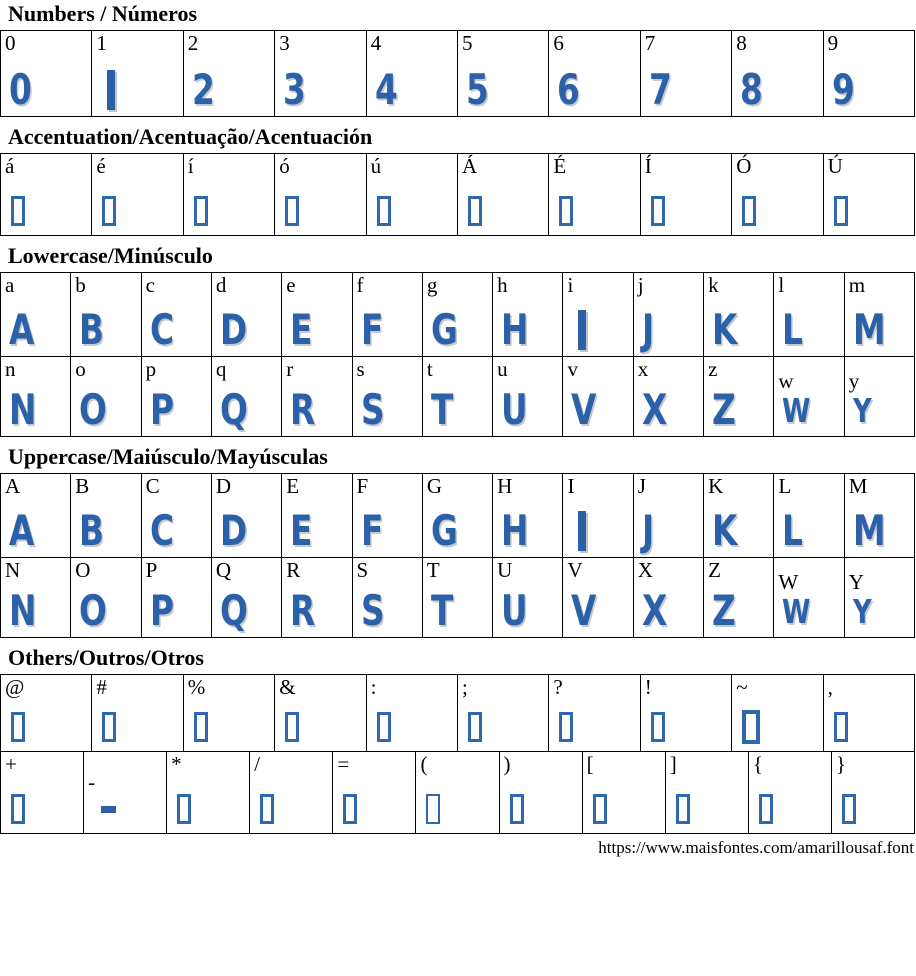 The width and height of the screenshot is (916, 976). I want to click on glyph-sample: H, so click(515, 530).